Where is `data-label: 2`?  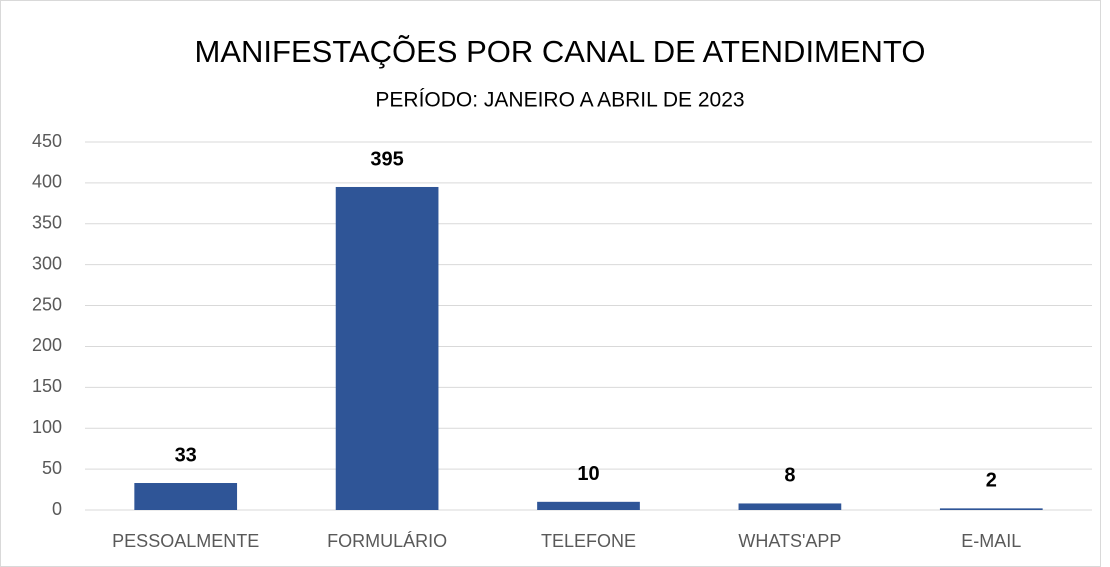
data-label: 2 is located at coordinates (991, 481).